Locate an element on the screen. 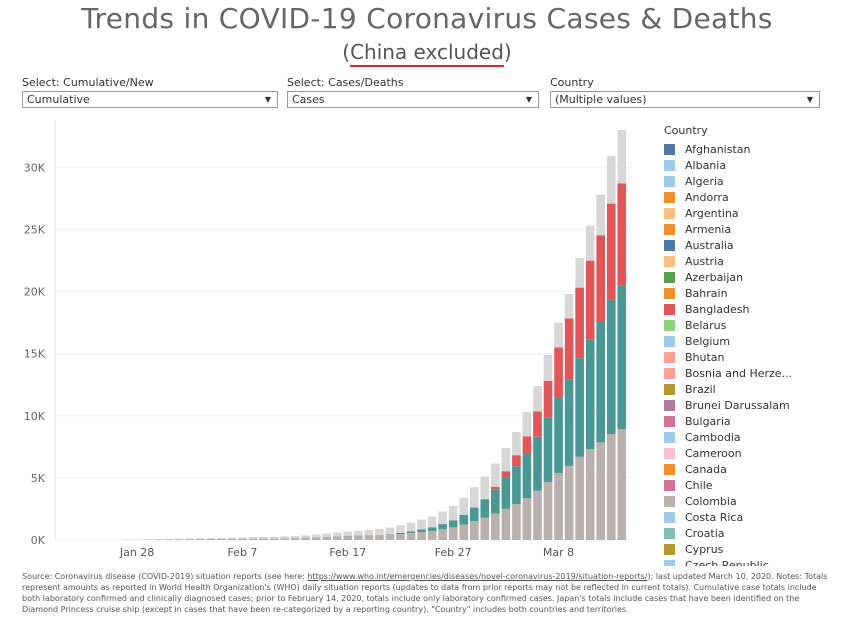  legend-item: Albania is located at coordinates (759, 165).